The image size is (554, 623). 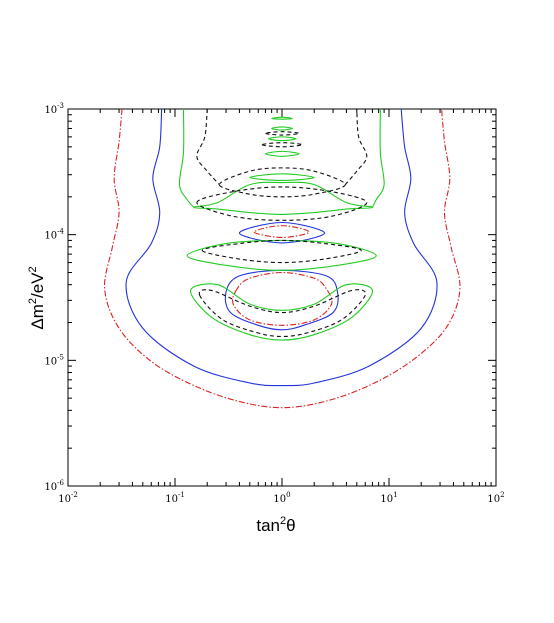 I want to click on y-axis-title: Δm2/eV2, so click(x=37, y=297).